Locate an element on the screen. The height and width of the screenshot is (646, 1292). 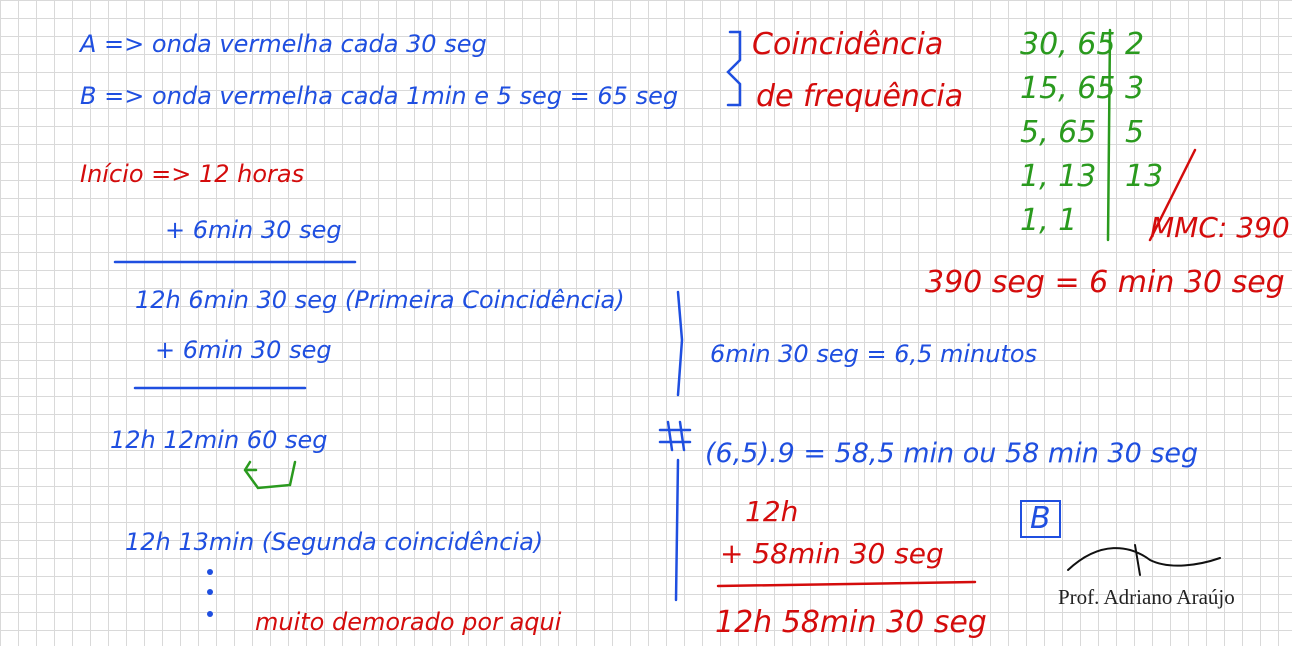
mmc-values: 30, 65 is located at coordinates (1068, 44).